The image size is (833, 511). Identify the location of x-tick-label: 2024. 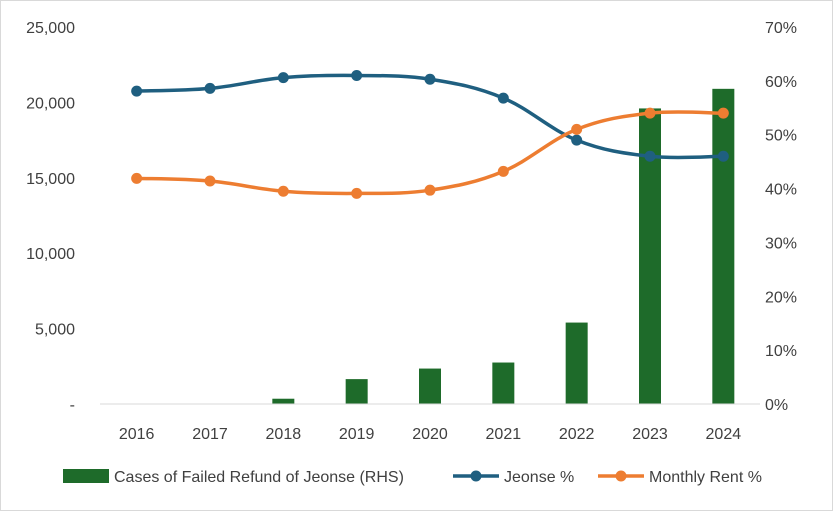
(724, 434).